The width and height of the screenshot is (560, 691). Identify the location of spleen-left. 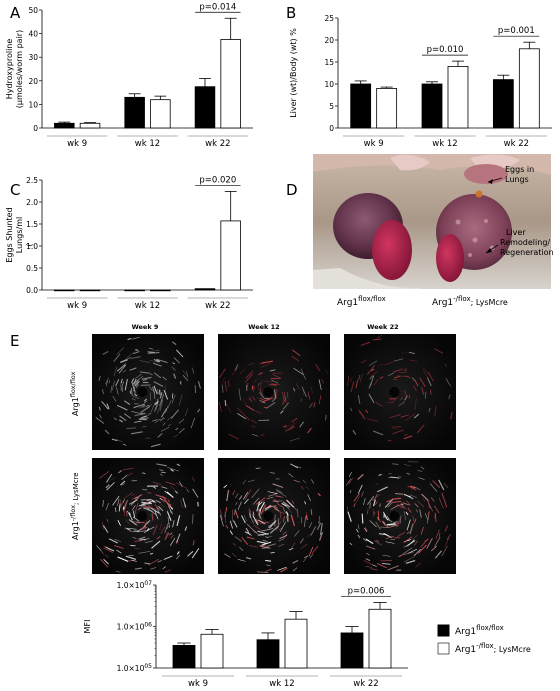
(392, 250).